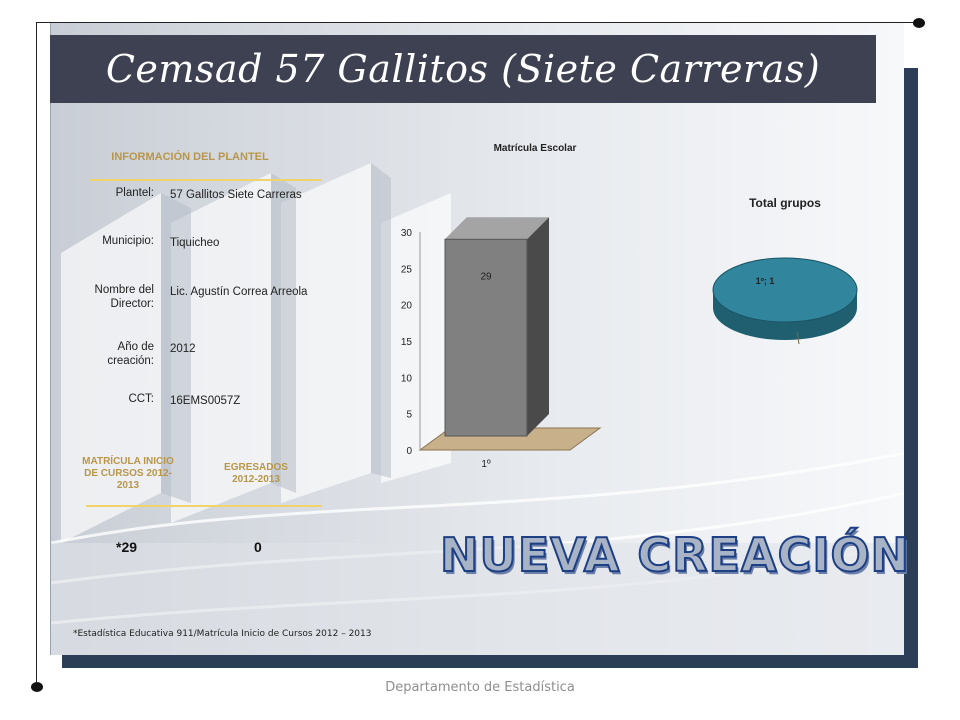  Describe the element at coordinates (407, 306) in the screenshot. I see `bar-chart-y-tick-label: 20` at that location.